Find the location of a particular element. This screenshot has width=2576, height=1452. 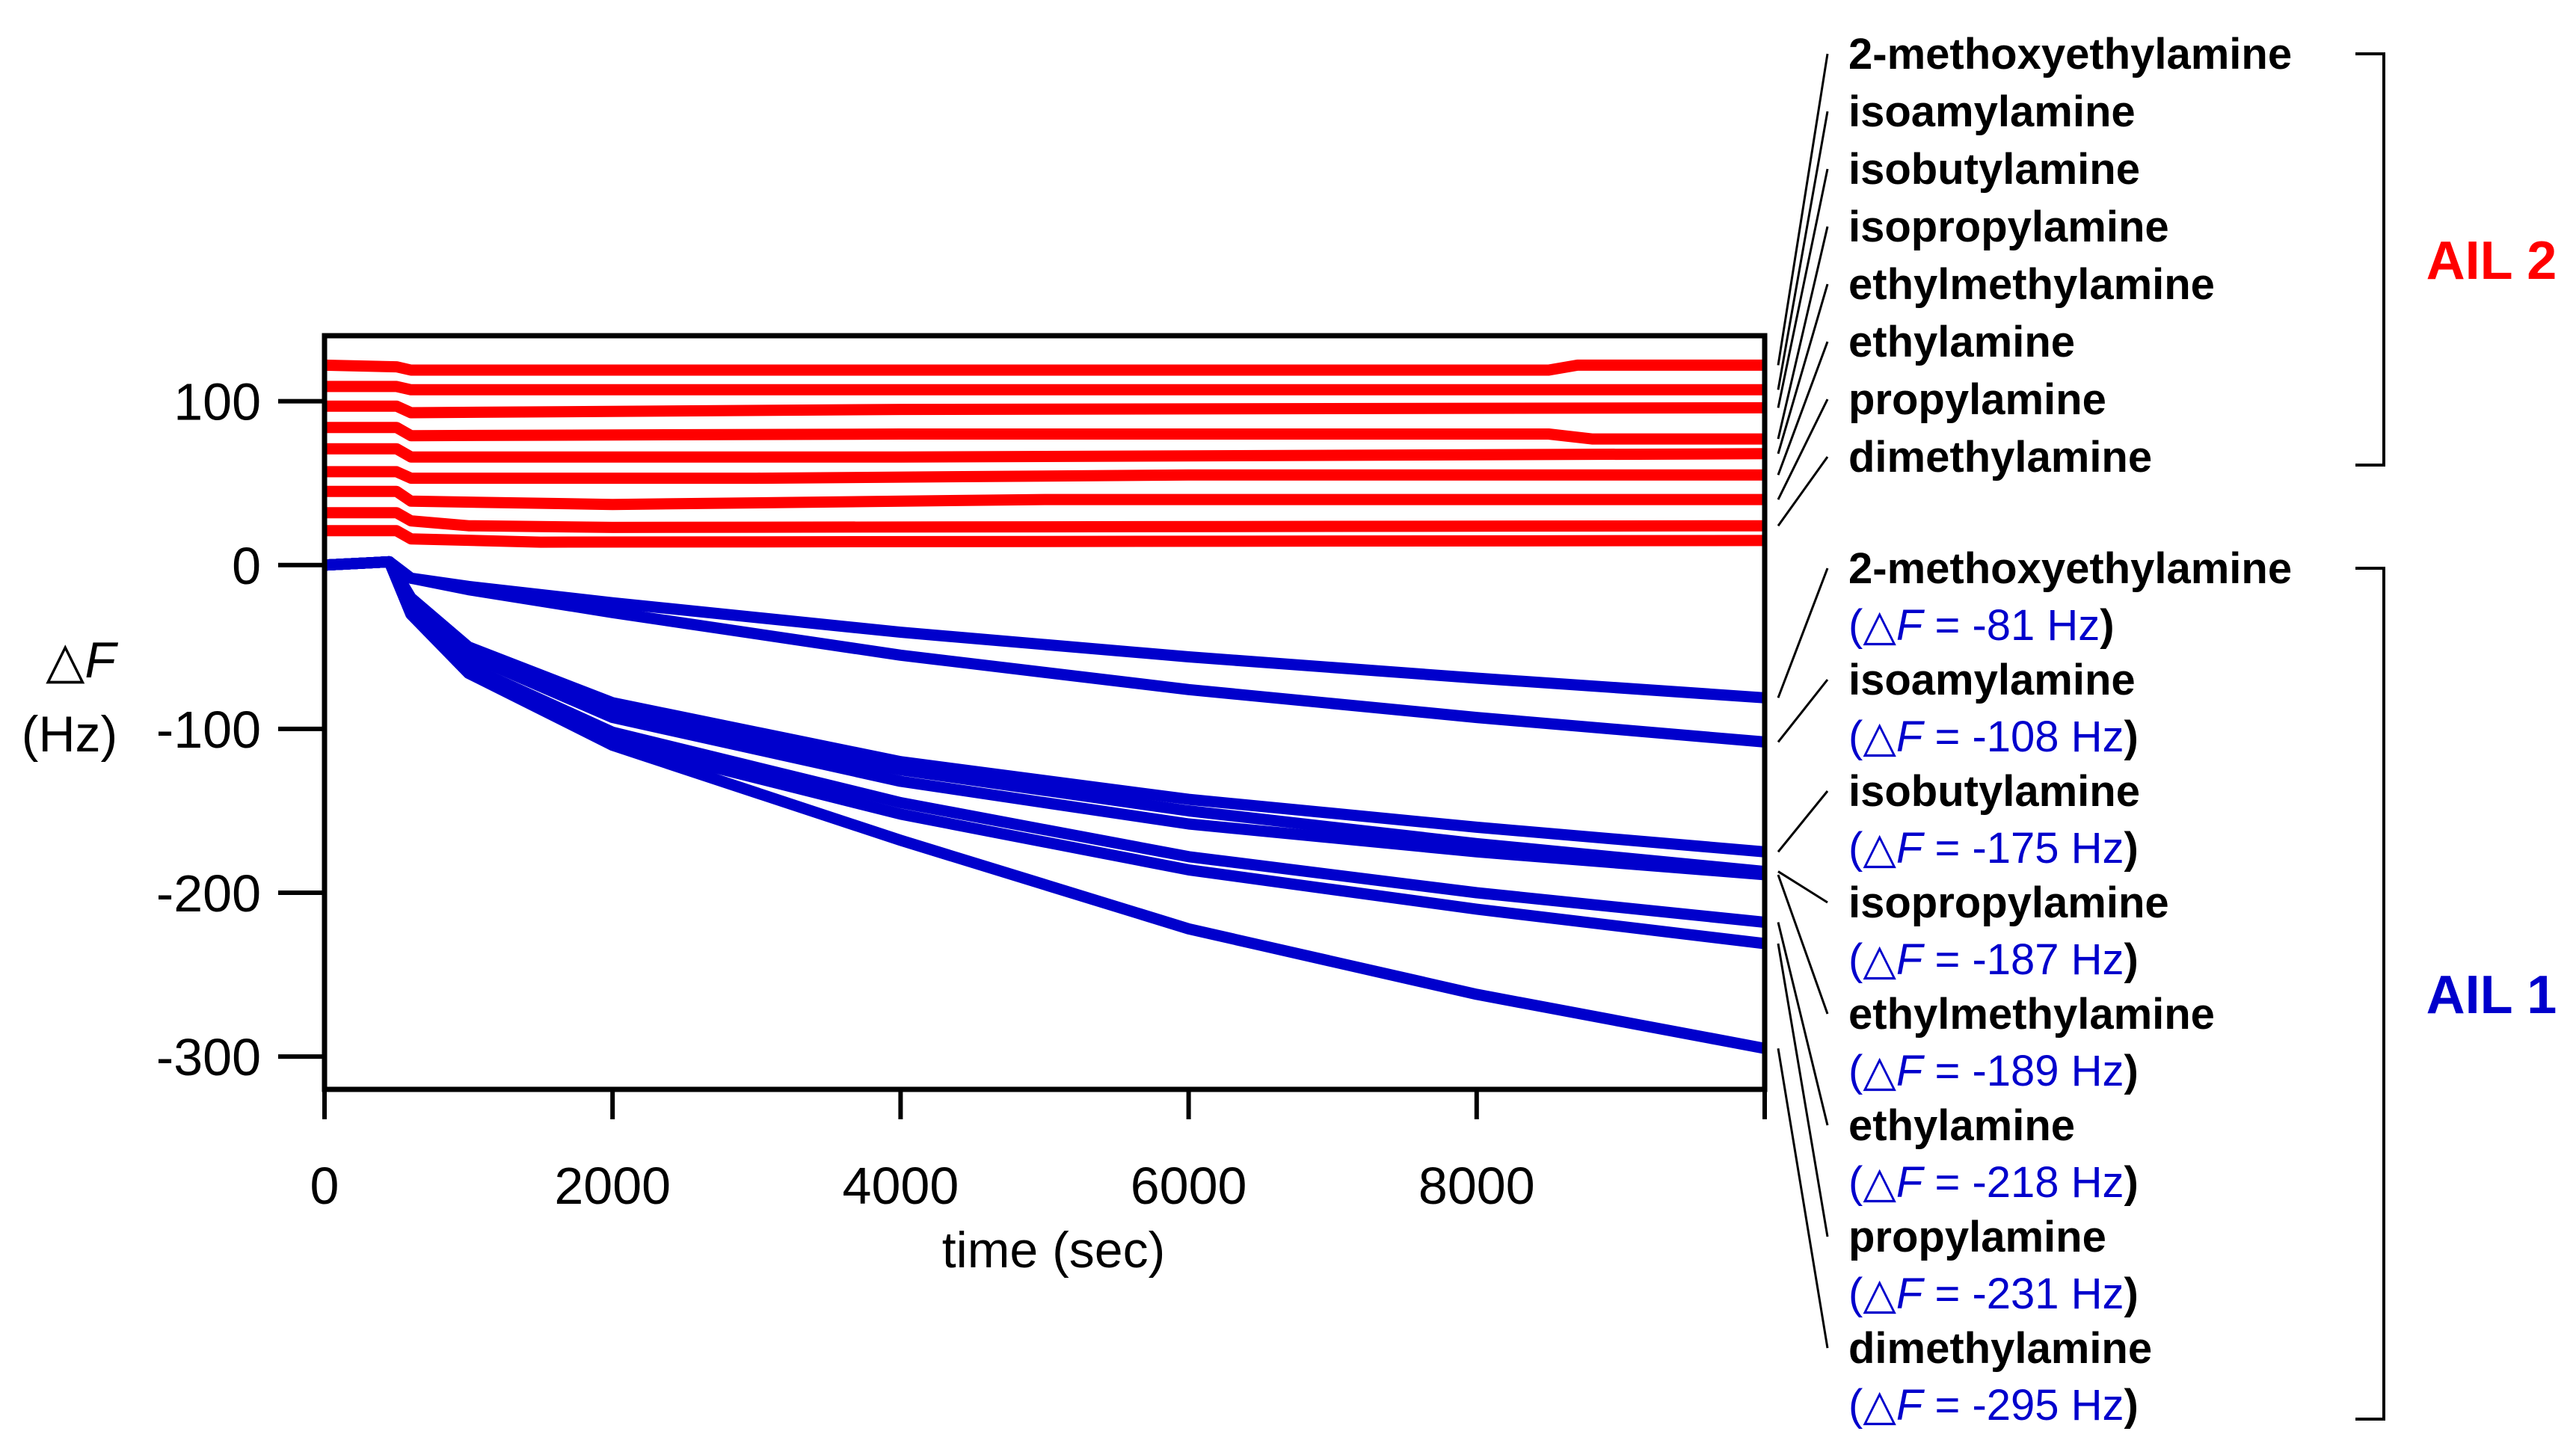

group-label-ail2: AIL 2 is located at coordinates (2491, 261).